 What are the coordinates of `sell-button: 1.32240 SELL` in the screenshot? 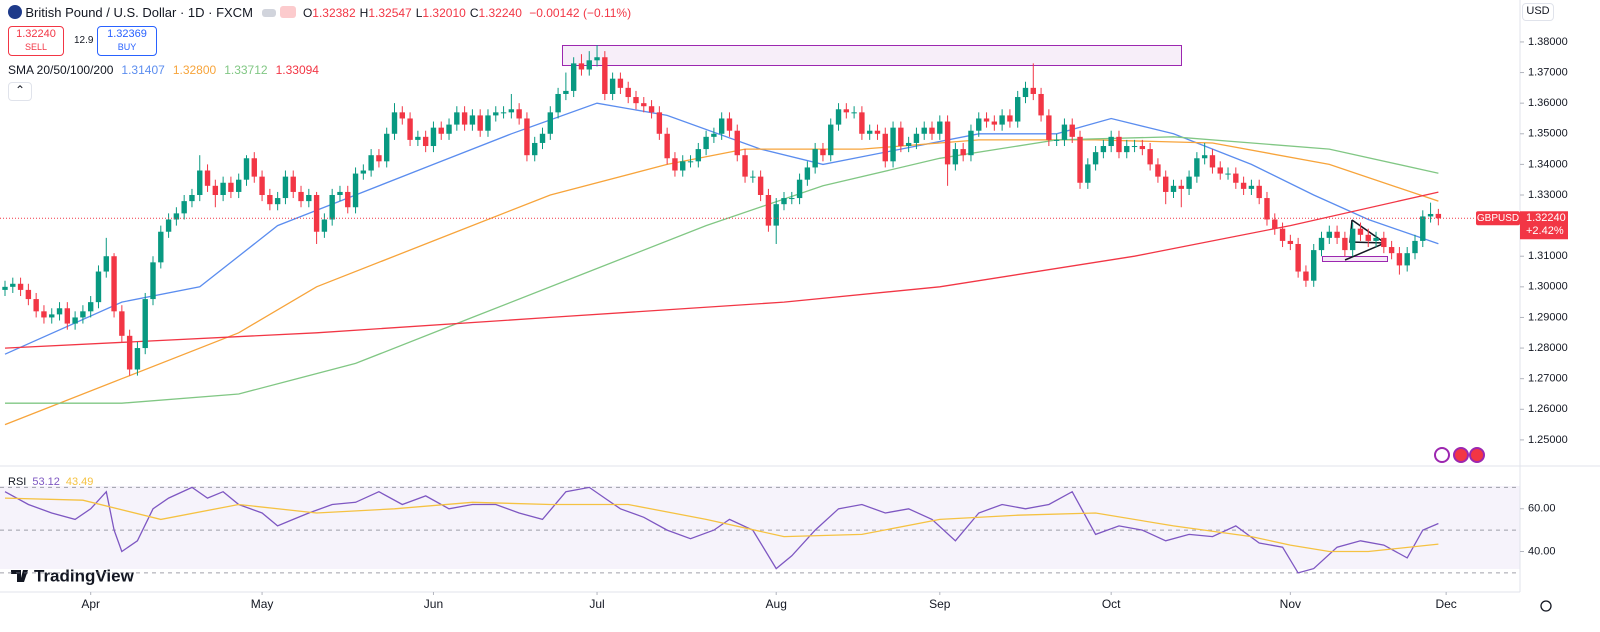 It's located at (36, 41).